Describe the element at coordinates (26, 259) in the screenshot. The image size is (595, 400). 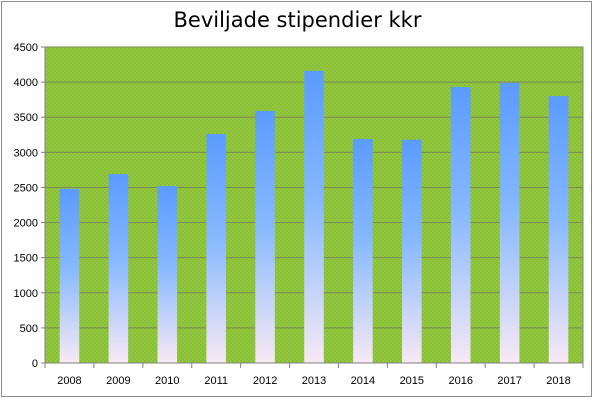
I see `y-tick-label: 1500` at that location.